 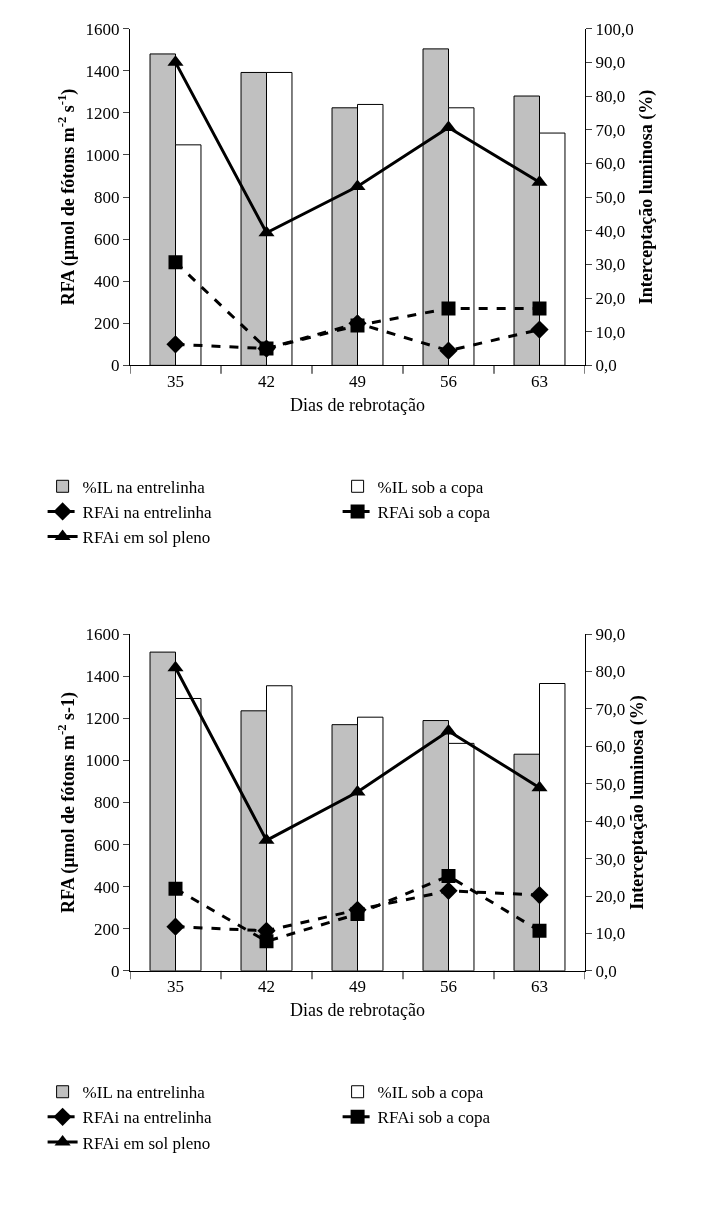 I want to click on y2-tick-label: 100,0, so click(x=614, y=29).